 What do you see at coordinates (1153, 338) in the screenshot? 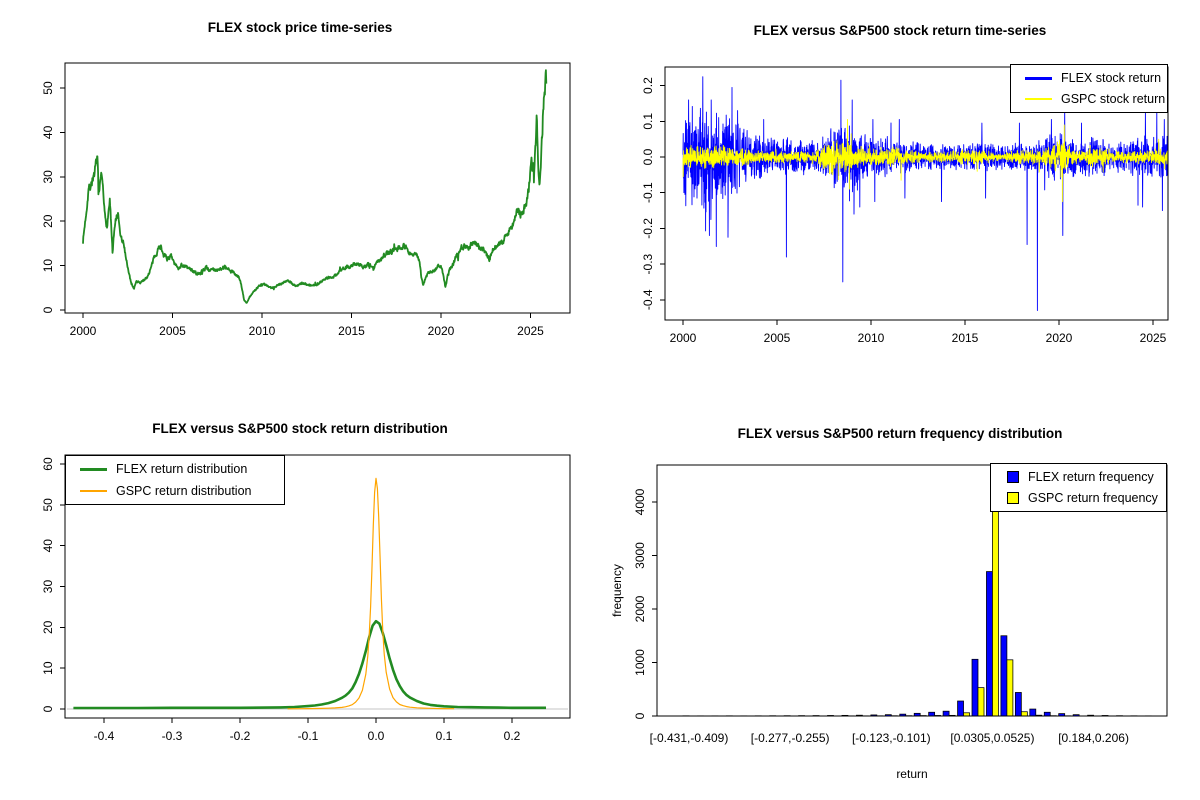
I see `svg-text: 2025` at bounding box center [1153, 338].